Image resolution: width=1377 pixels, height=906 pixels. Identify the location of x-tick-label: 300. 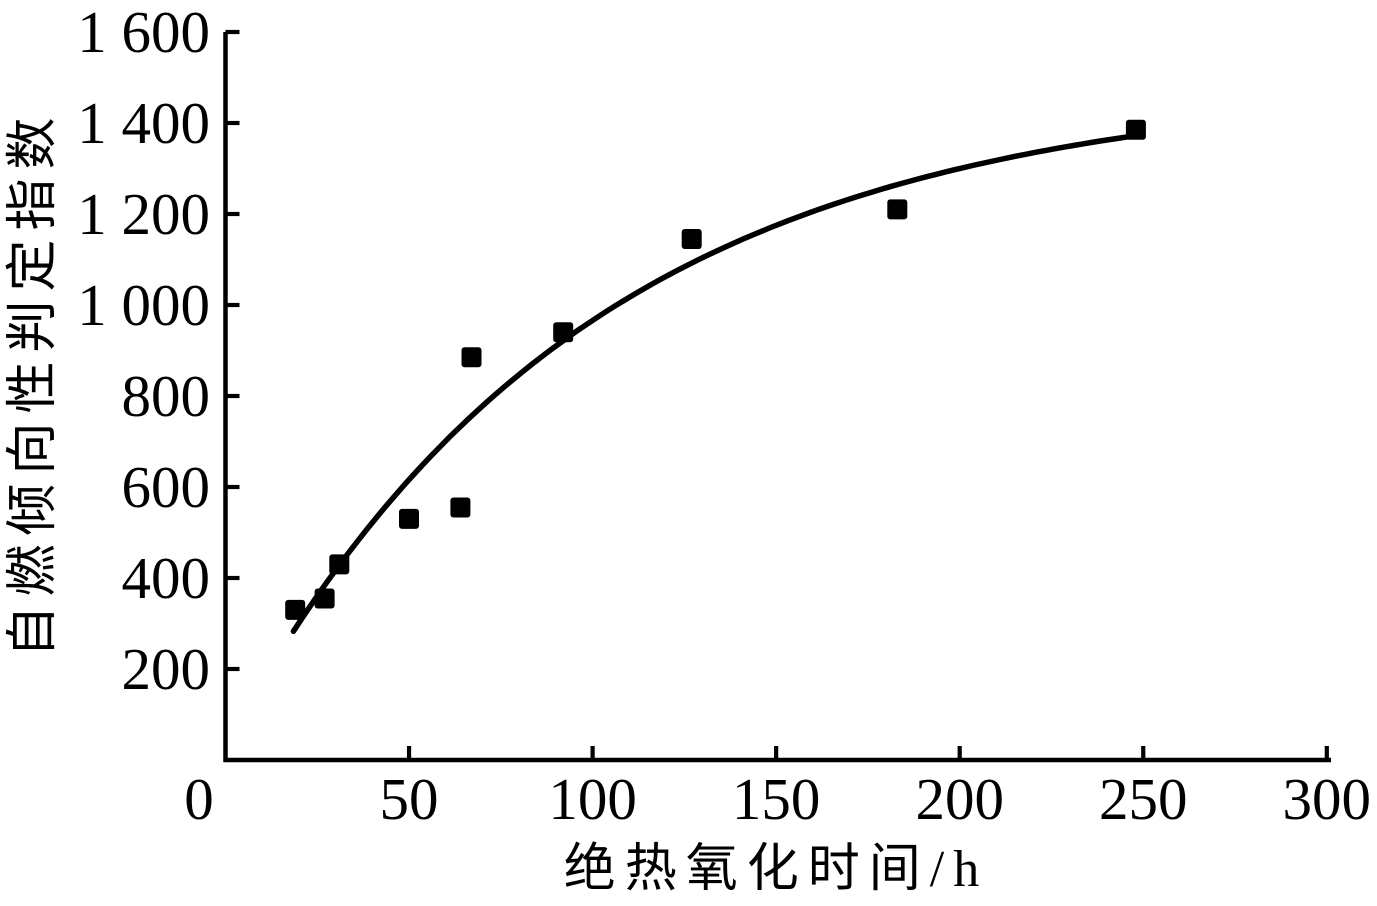
(1327, 799).